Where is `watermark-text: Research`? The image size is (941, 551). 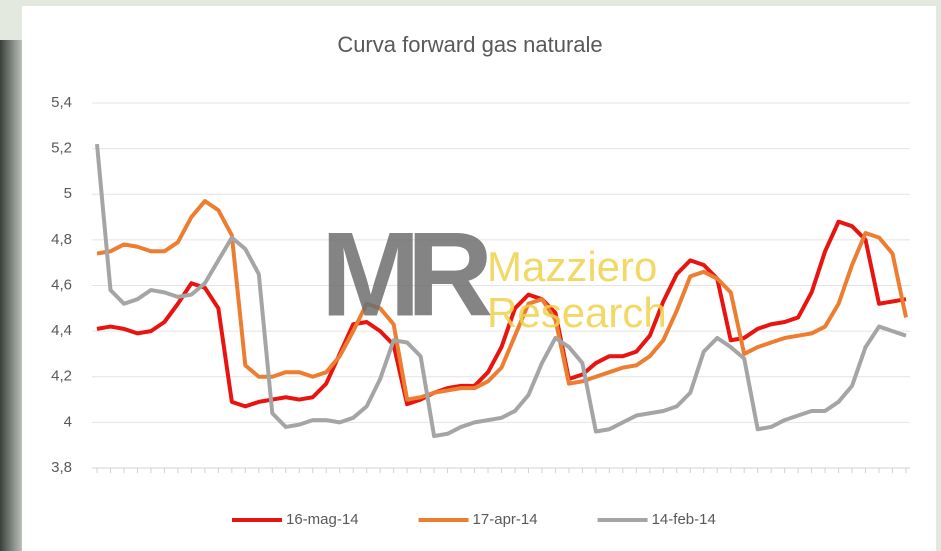 watermark-text: Research is located at coordinates (577, 312).